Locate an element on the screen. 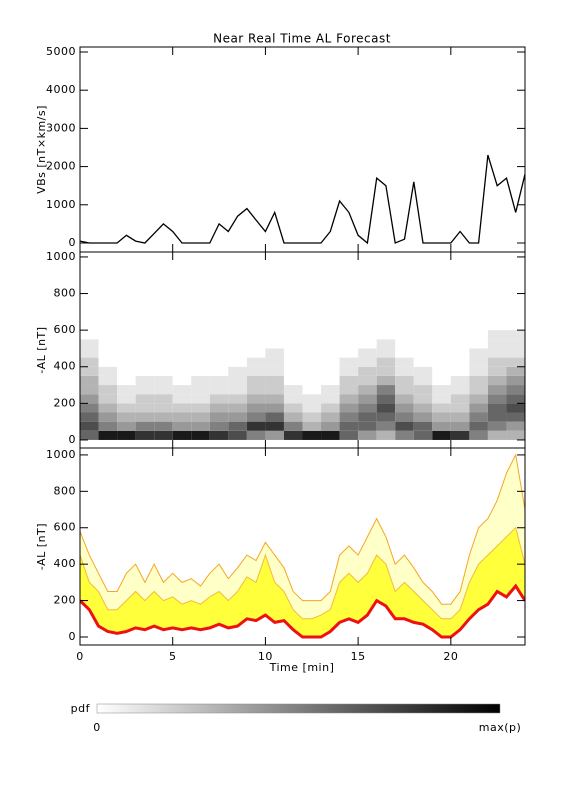 This screenshot has width=576, height=792. y-axis-label: -AL [nT] is located at coordinates (41, 349).